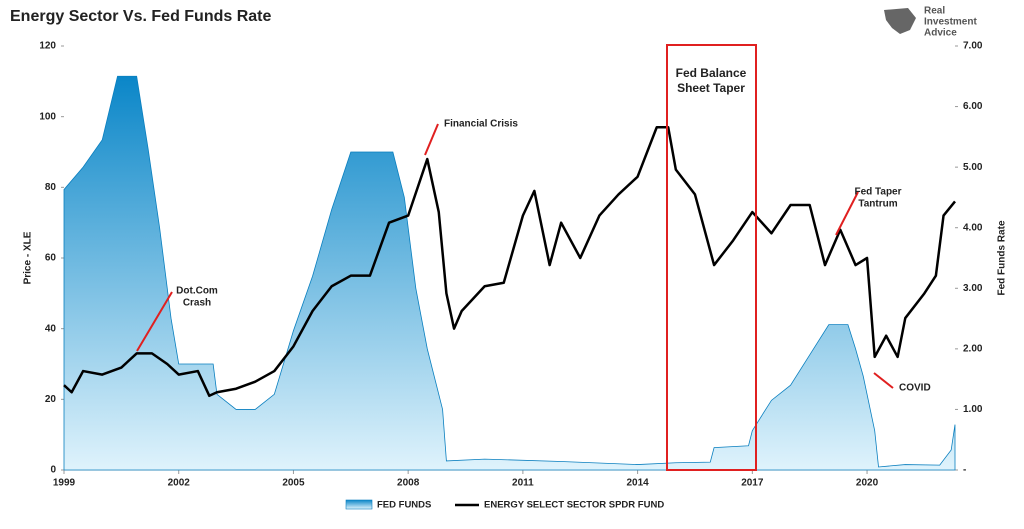 The width and height of the screenshot is (1024, 529). What do you see at coordinates (53, 470) in the screenshot?
I see `y-tick-label: 0` at bounding box center [53, 470].